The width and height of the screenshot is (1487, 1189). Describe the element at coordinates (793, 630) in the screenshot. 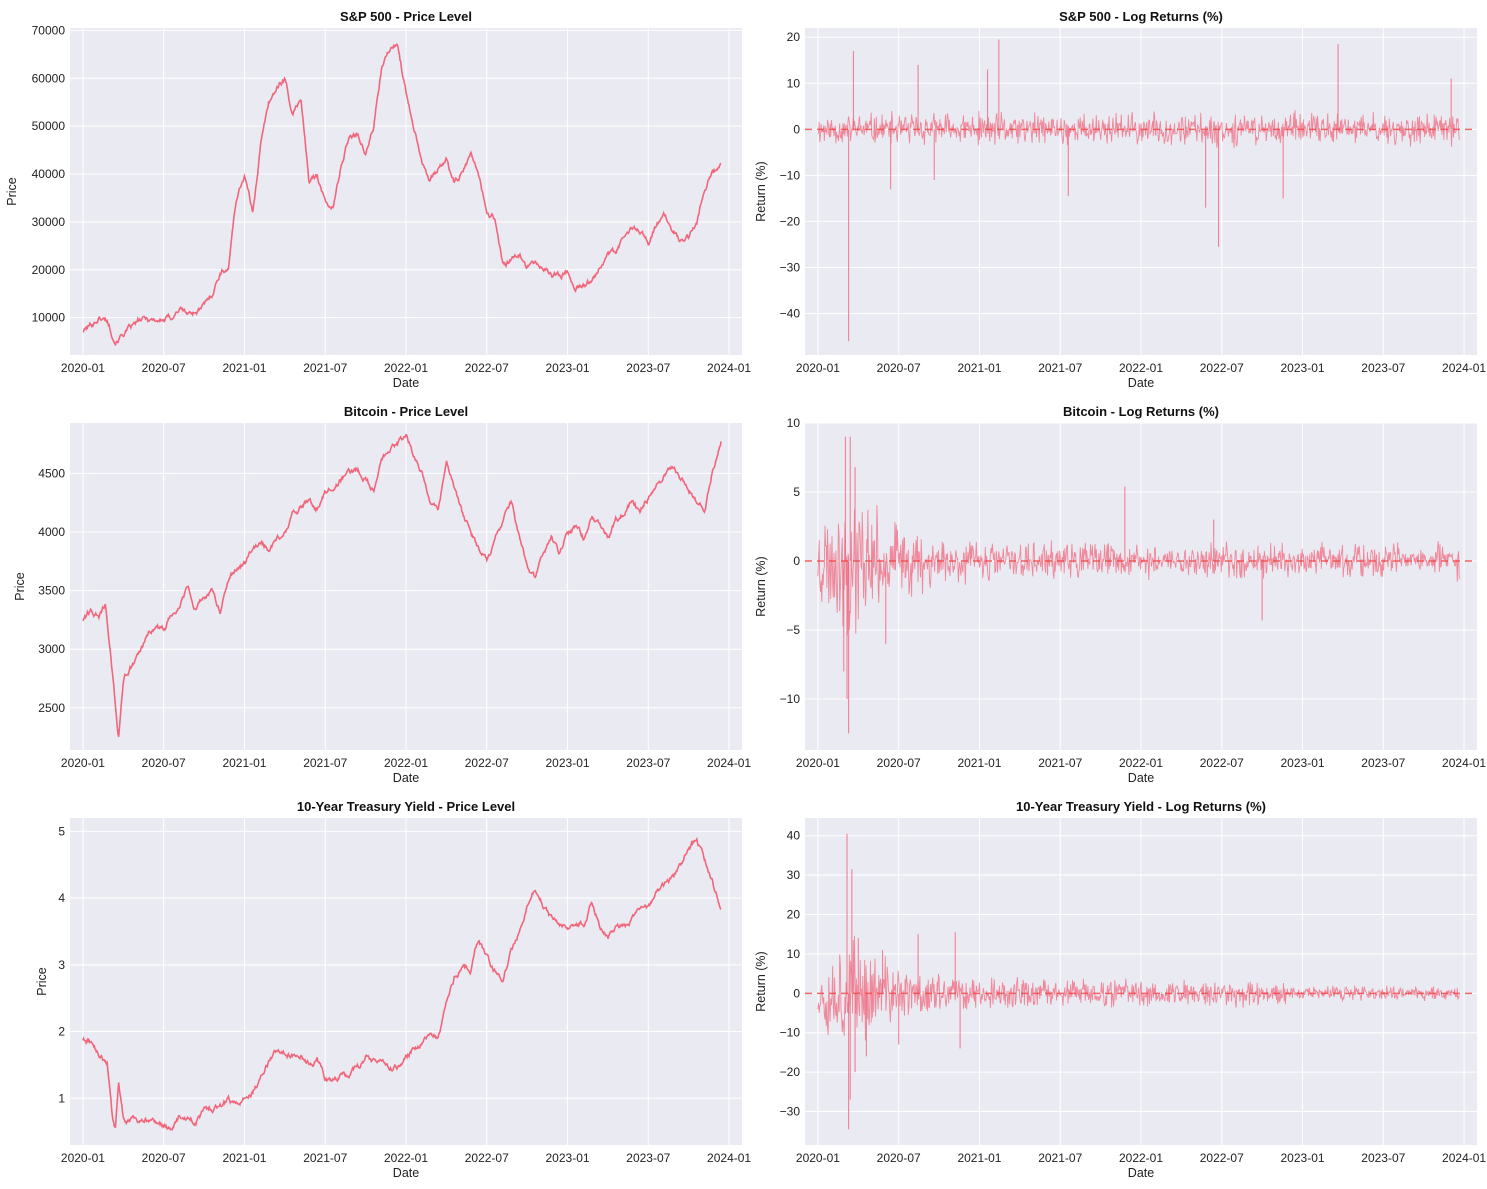

I see `y-tick-label: −5` at that location.